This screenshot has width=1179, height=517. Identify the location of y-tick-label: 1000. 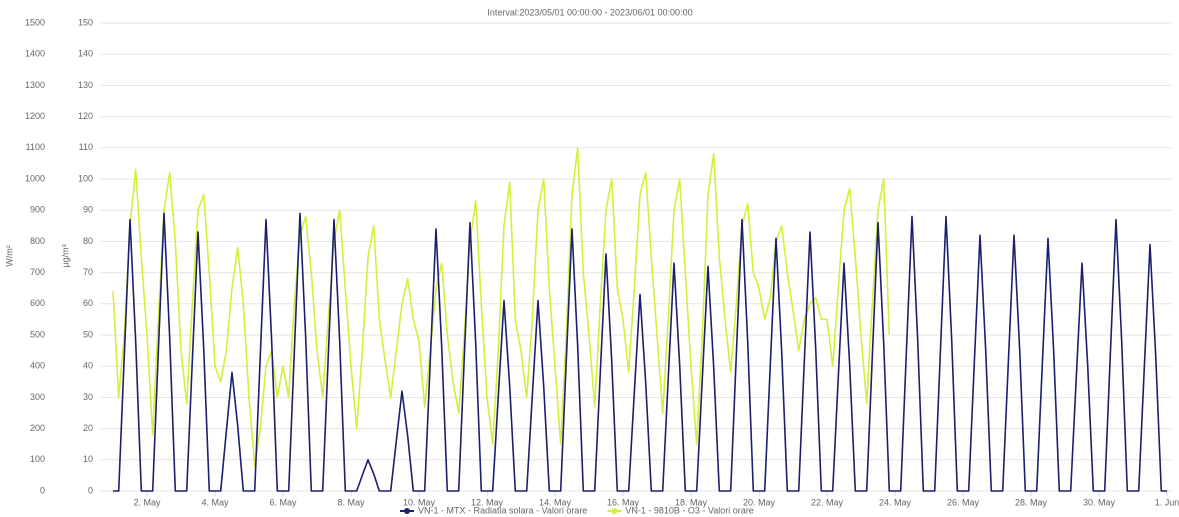
(35, 178).